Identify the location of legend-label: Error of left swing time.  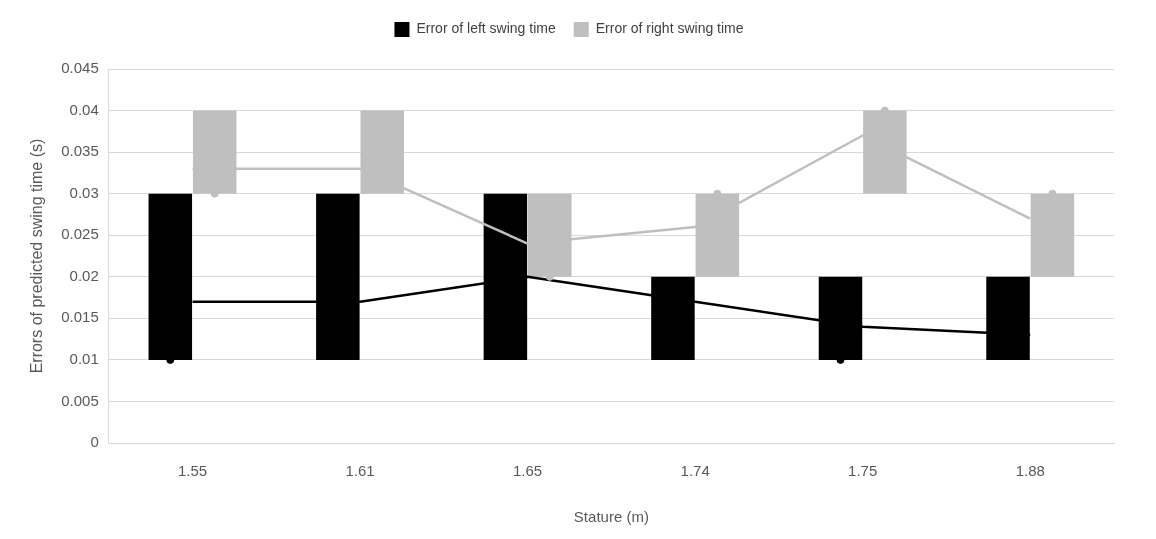
(486, 28).